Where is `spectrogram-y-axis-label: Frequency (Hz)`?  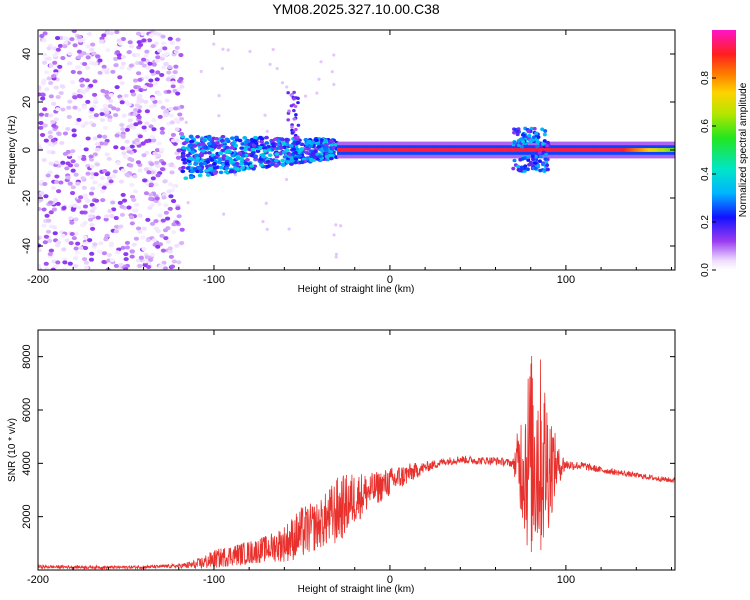 spectrogram-y-axis-label: Frequency (Hz) is located at coordinates (12, 150).